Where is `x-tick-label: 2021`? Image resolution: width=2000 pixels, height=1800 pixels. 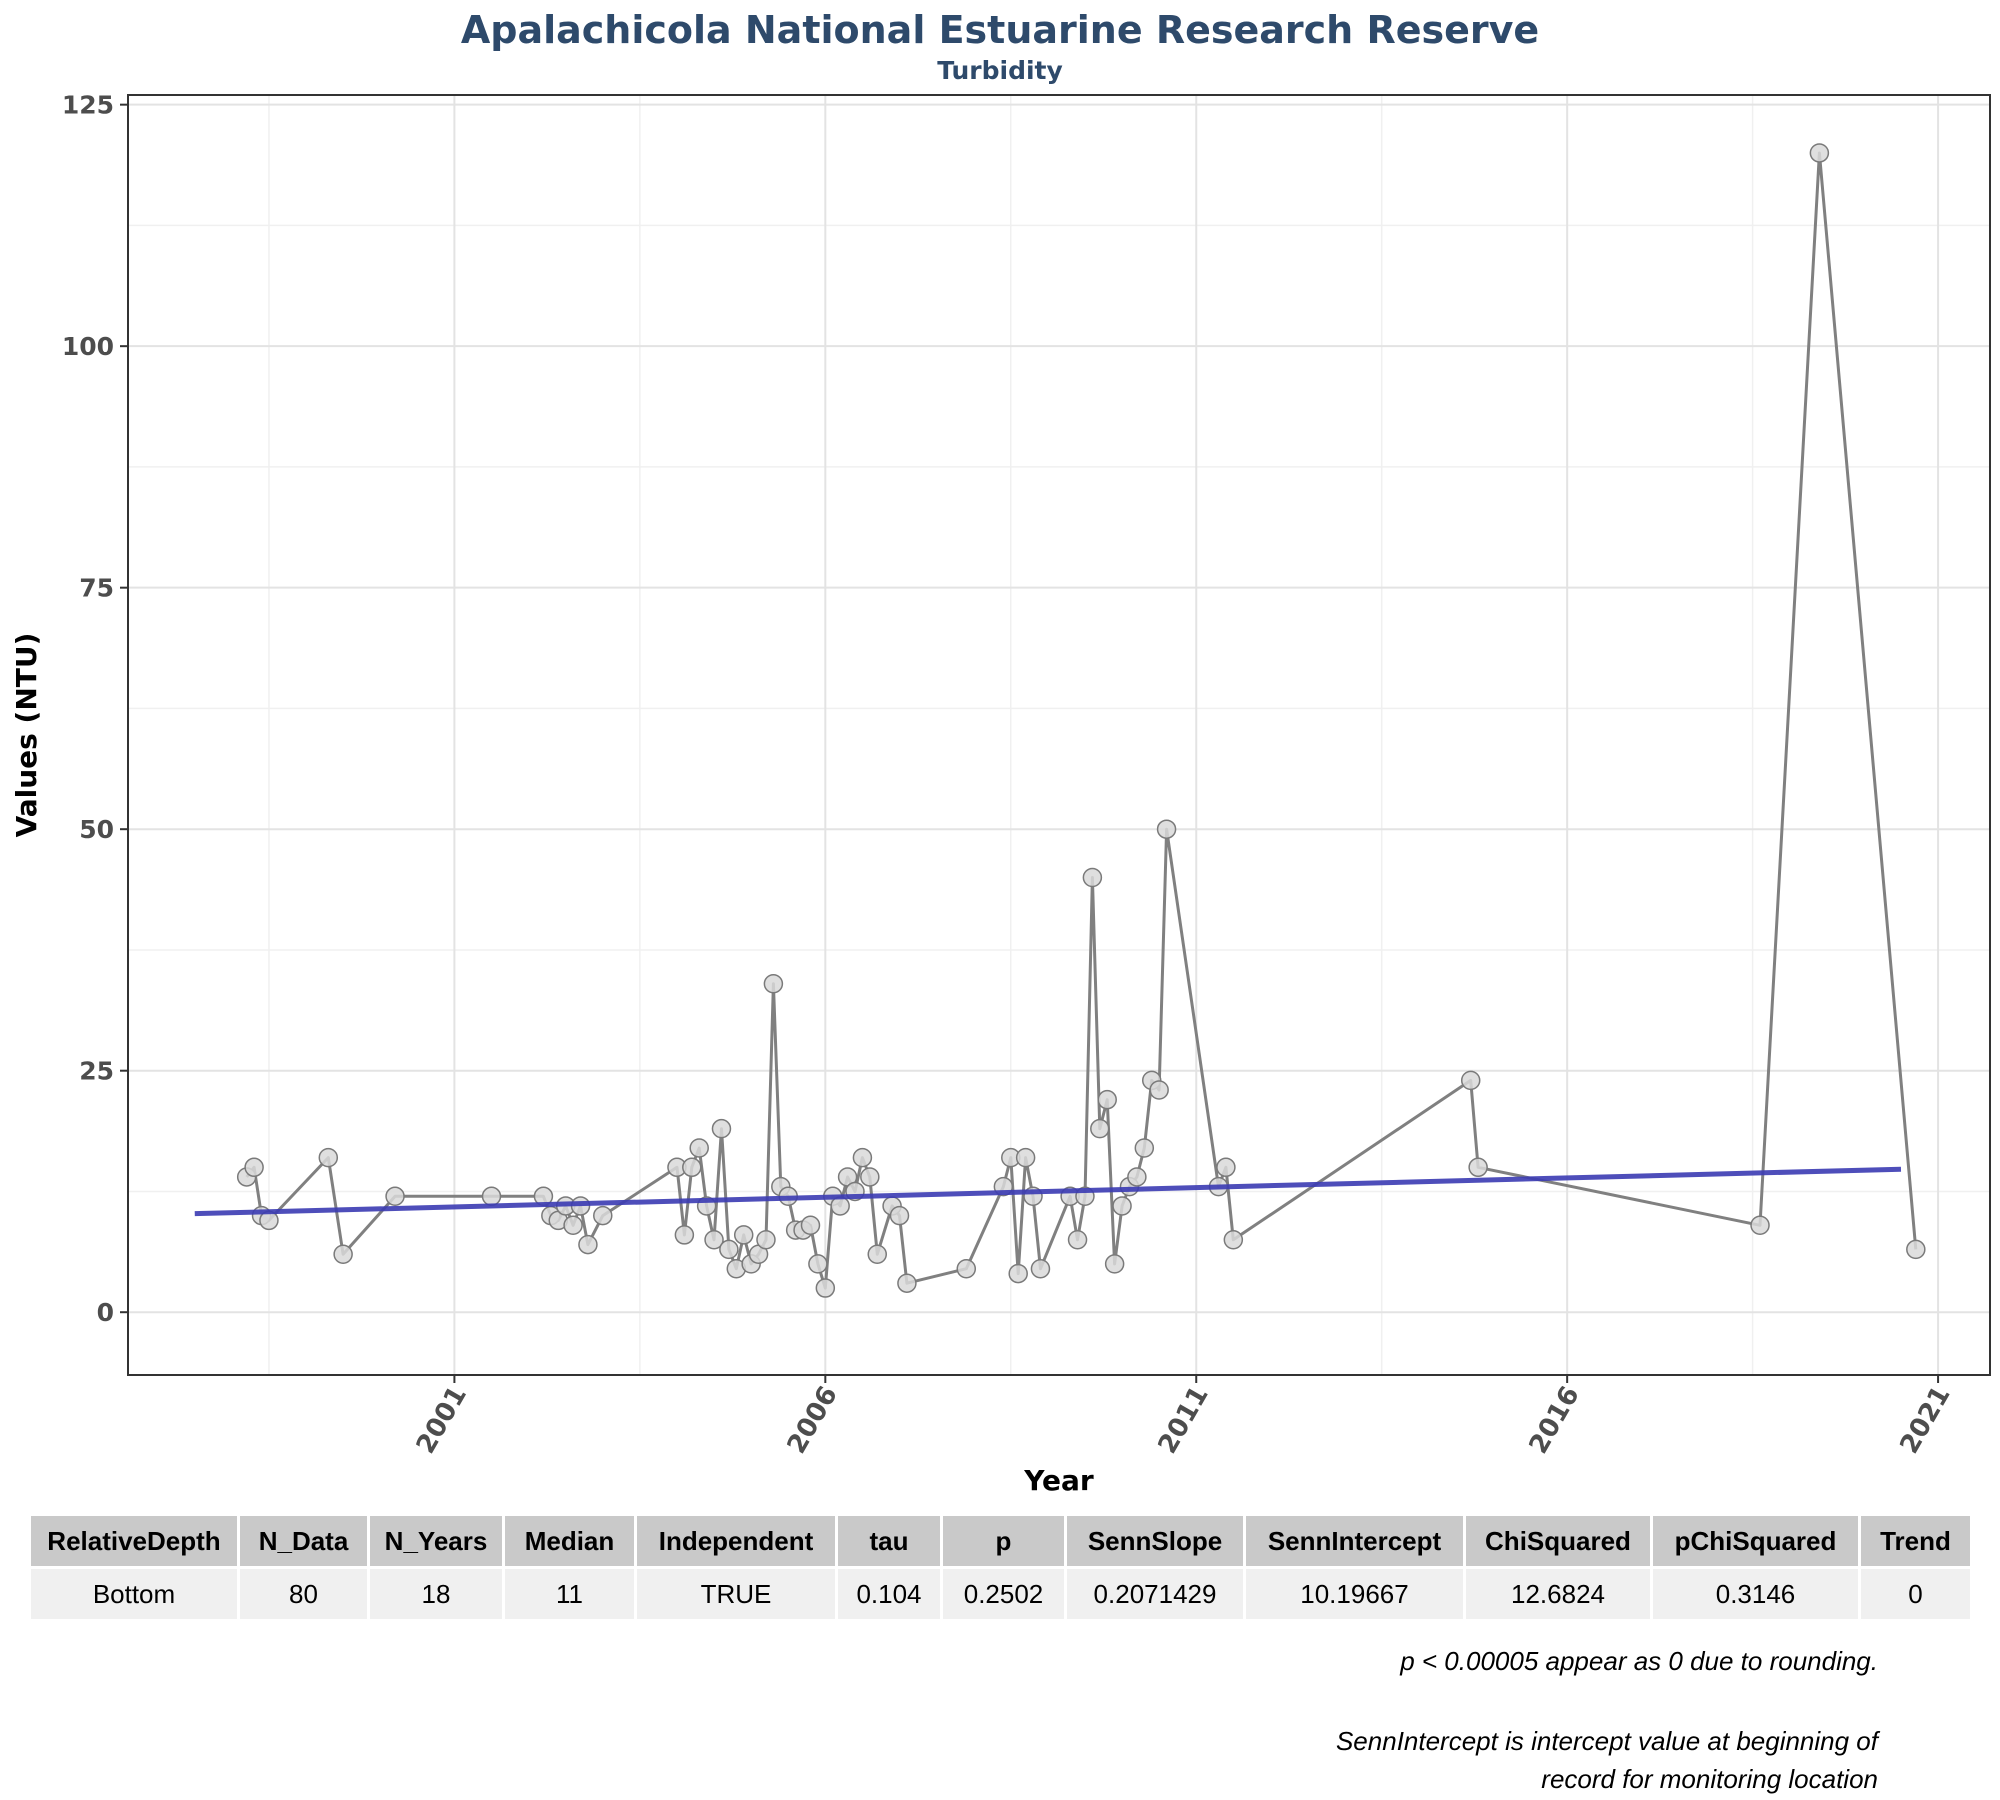 x-tick-label: 2021 is located at coordinates (1925, 1420).